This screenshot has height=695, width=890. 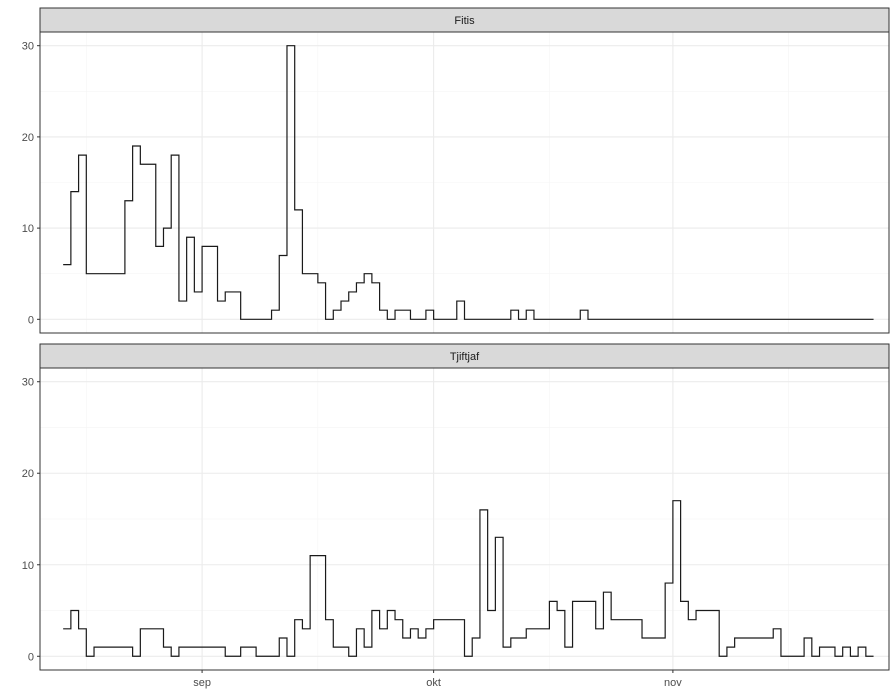 I want to click on facet-strip-label: Tjiftjaf, so click(x=465, y=357).